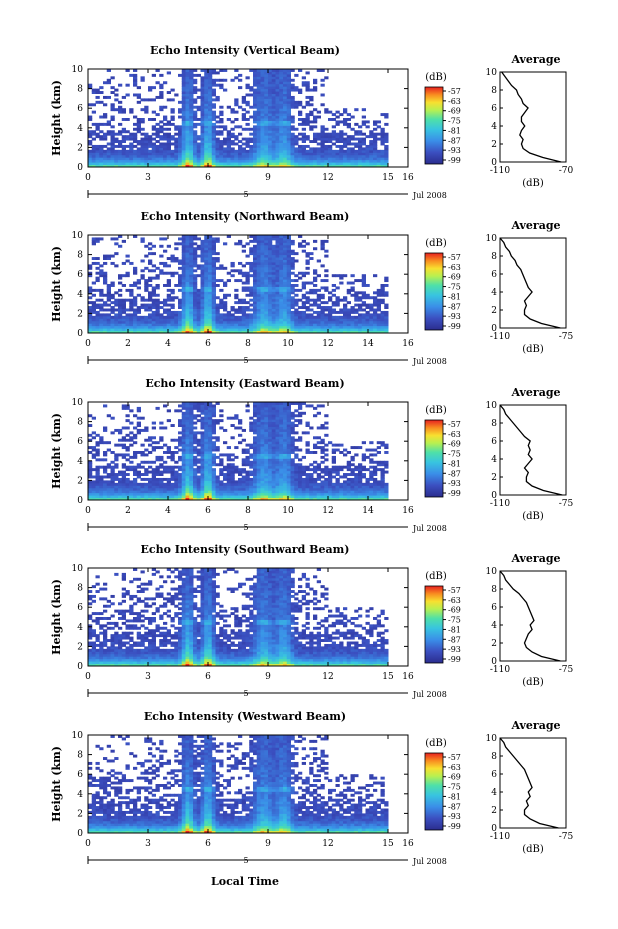  Describe the element at coordinates (245, 50) in the screenshot. I see `panel-title: Echo Intensity (Vertical Beam)` at that location.